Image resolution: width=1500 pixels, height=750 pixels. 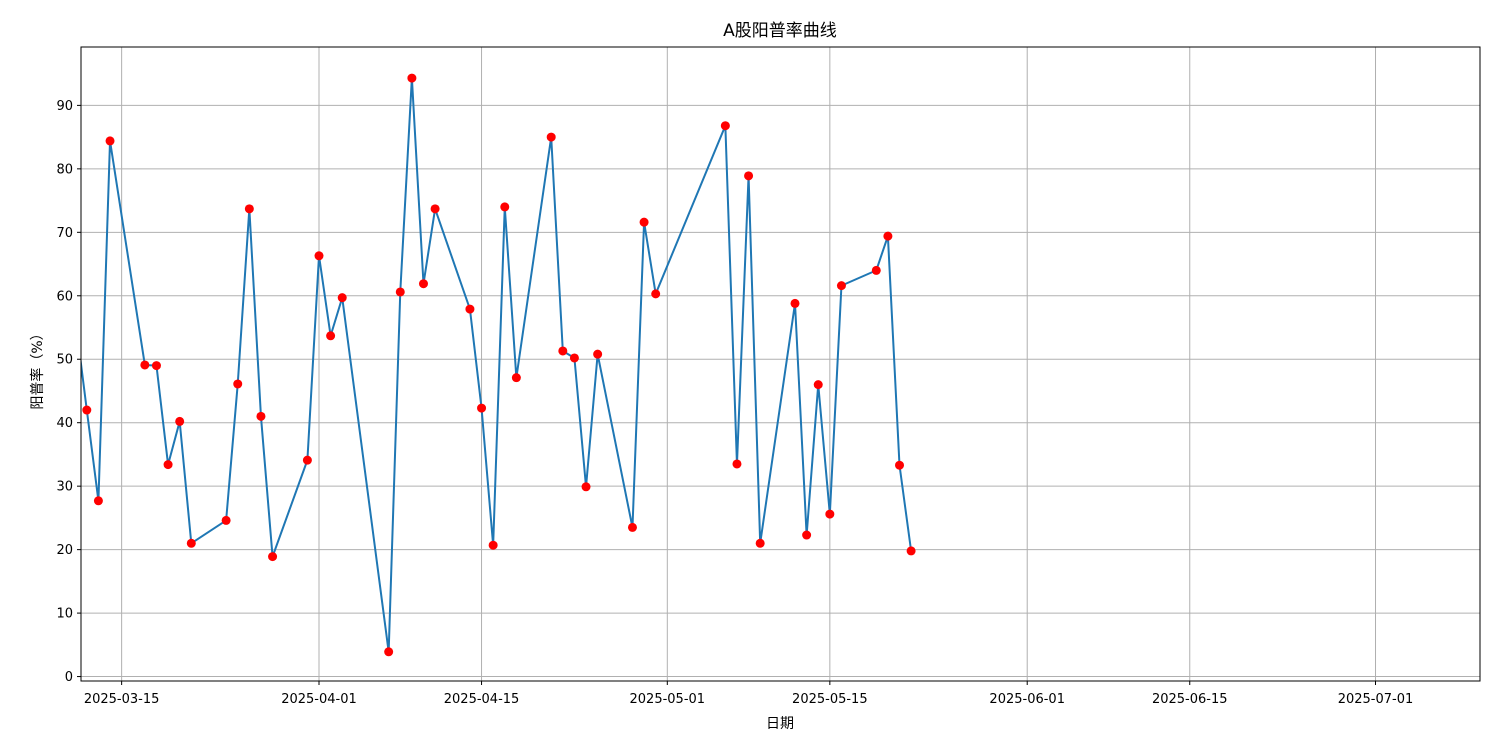 What do you see at coordinates (122, 699) in the screenshot?
I see `x-tick-label: 2025-03-15` at bounding box center [122, 699].